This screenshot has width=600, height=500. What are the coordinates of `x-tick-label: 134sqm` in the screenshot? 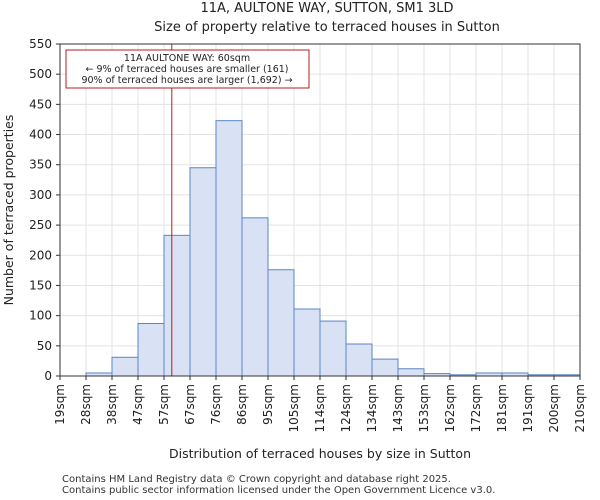 It's located at (372, 408).